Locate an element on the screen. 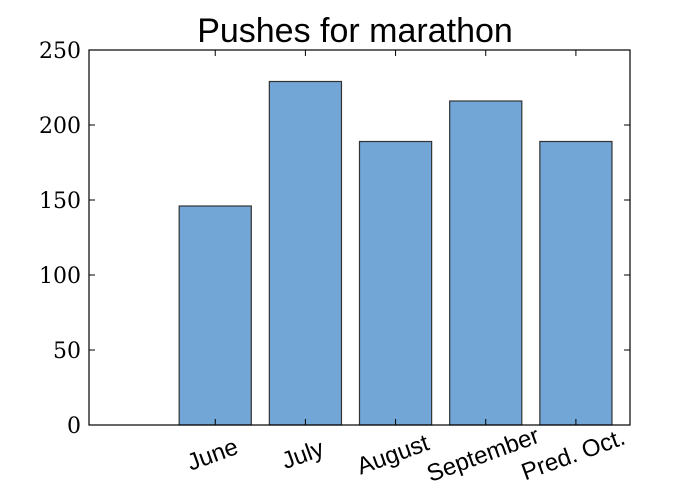 Image resolution: width=700 pixels, height=500 pixels. y-tick-label: 250 is located at coordinates (60, 51).